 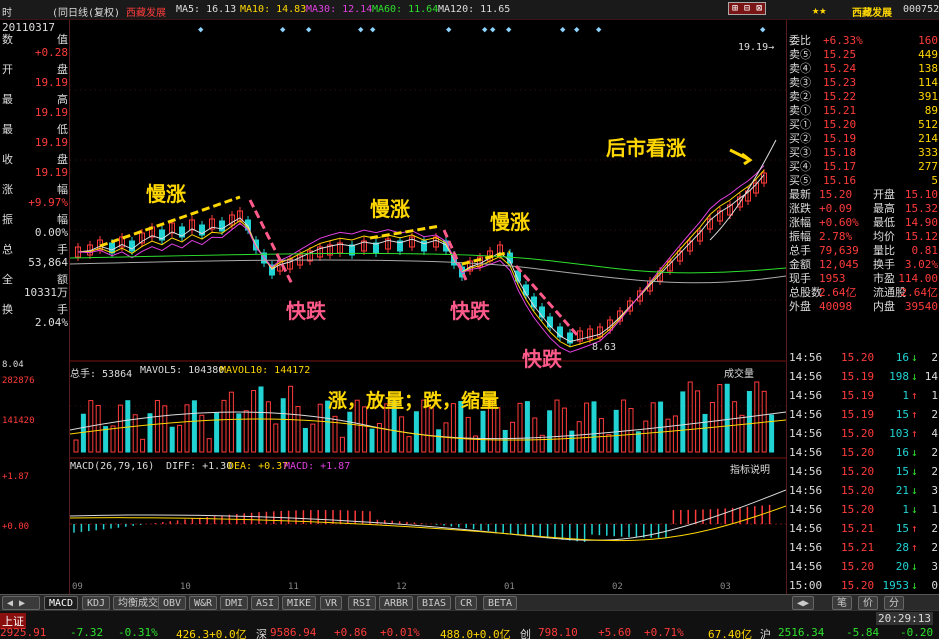 What do you see at coordinates (863, 181) in the screenshot?
I see `bid-row: 买⑤ 15.16 5` at bounding box center [863, 181].